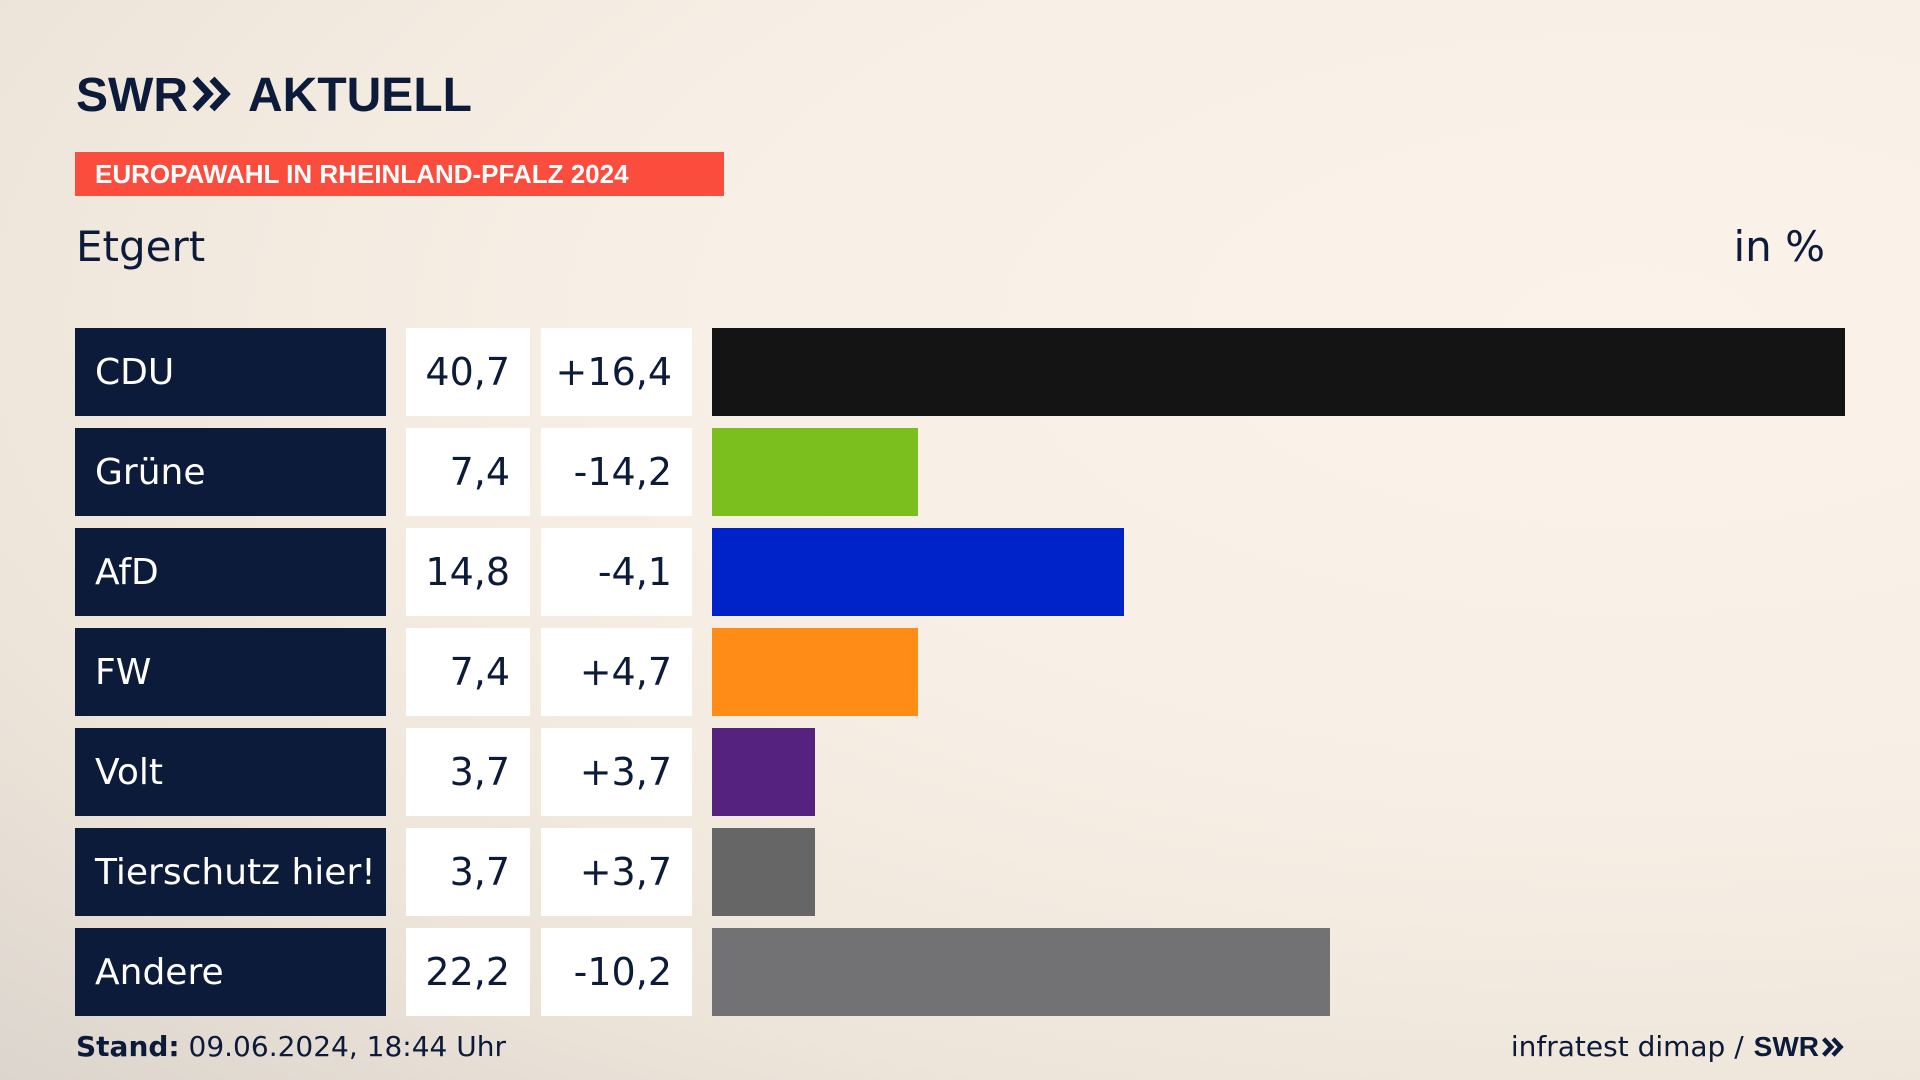  Describe the element at coordinates (616, 472) in the screenshot. I see `vote-change-value: -14,2` at that location.